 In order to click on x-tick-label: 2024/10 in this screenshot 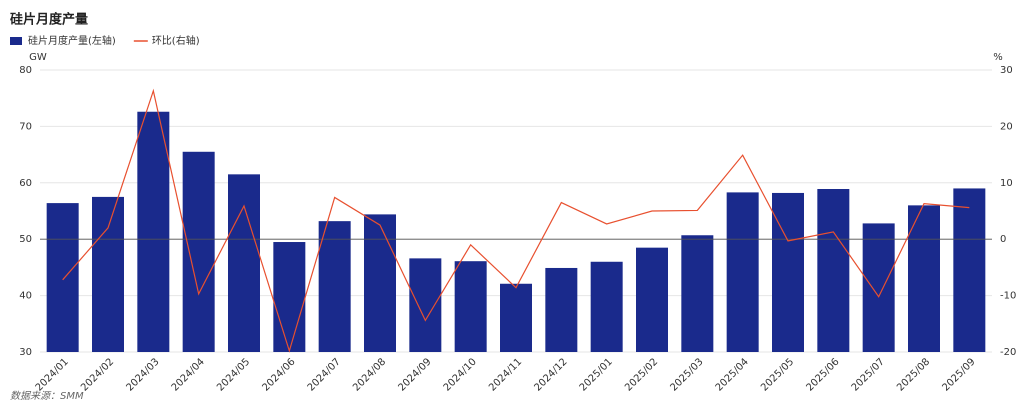, I will do `click(460, 374)`.